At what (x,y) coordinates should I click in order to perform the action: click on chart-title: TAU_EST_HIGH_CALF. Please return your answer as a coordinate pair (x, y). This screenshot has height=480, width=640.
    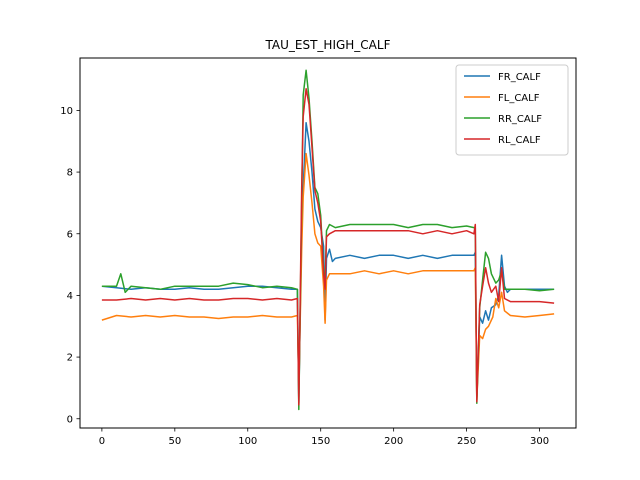
    Looking at the image, I should click on (328, 45).